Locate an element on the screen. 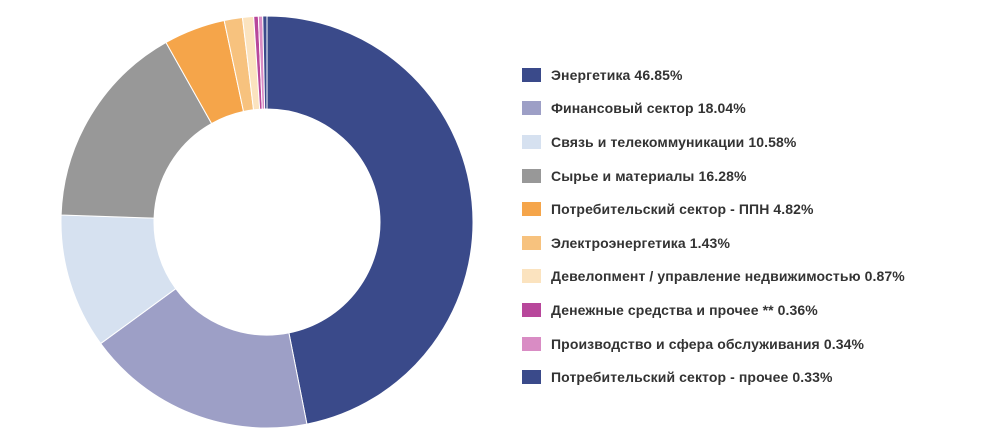 This screenshot has height=433, width=1000. legend-item-2: Финансовый сектор 18.04% is located at coordinates (713, 109).